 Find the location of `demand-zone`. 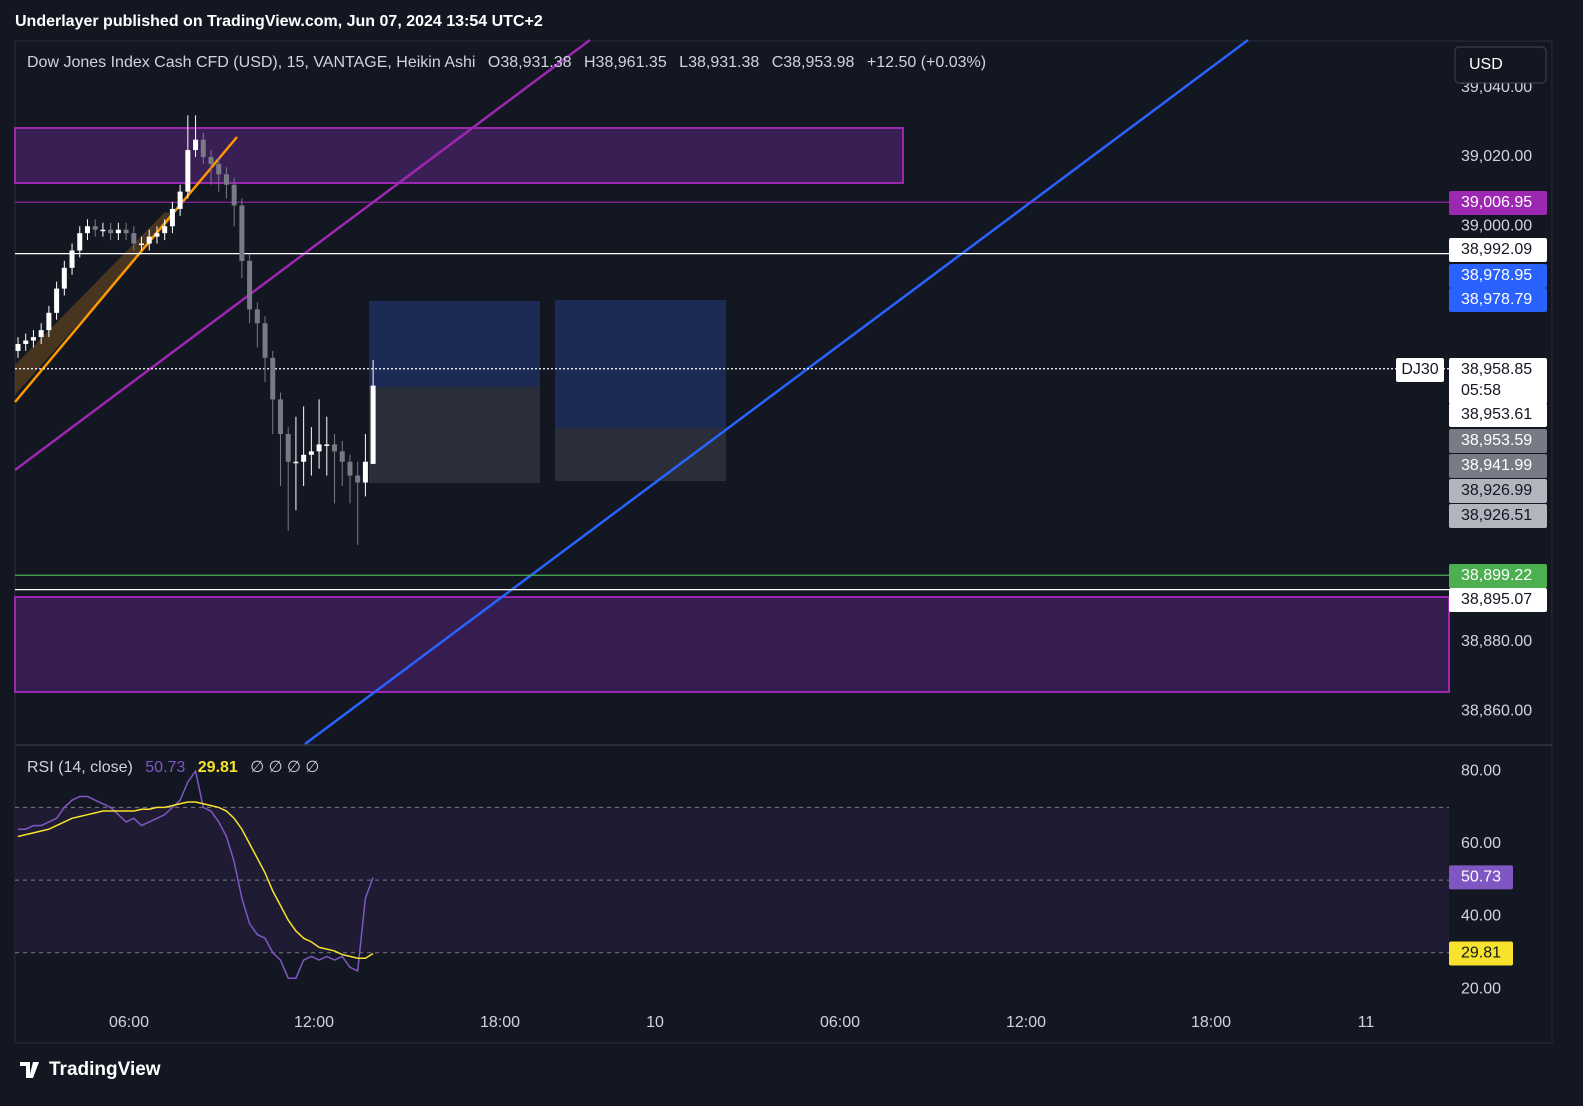

demand-zone is located at coordinates (732, 644).